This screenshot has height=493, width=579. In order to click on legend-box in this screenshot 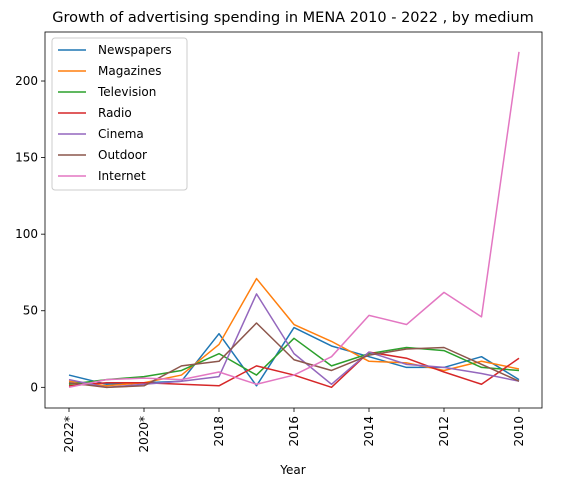, I will do `click(119, 114)`.